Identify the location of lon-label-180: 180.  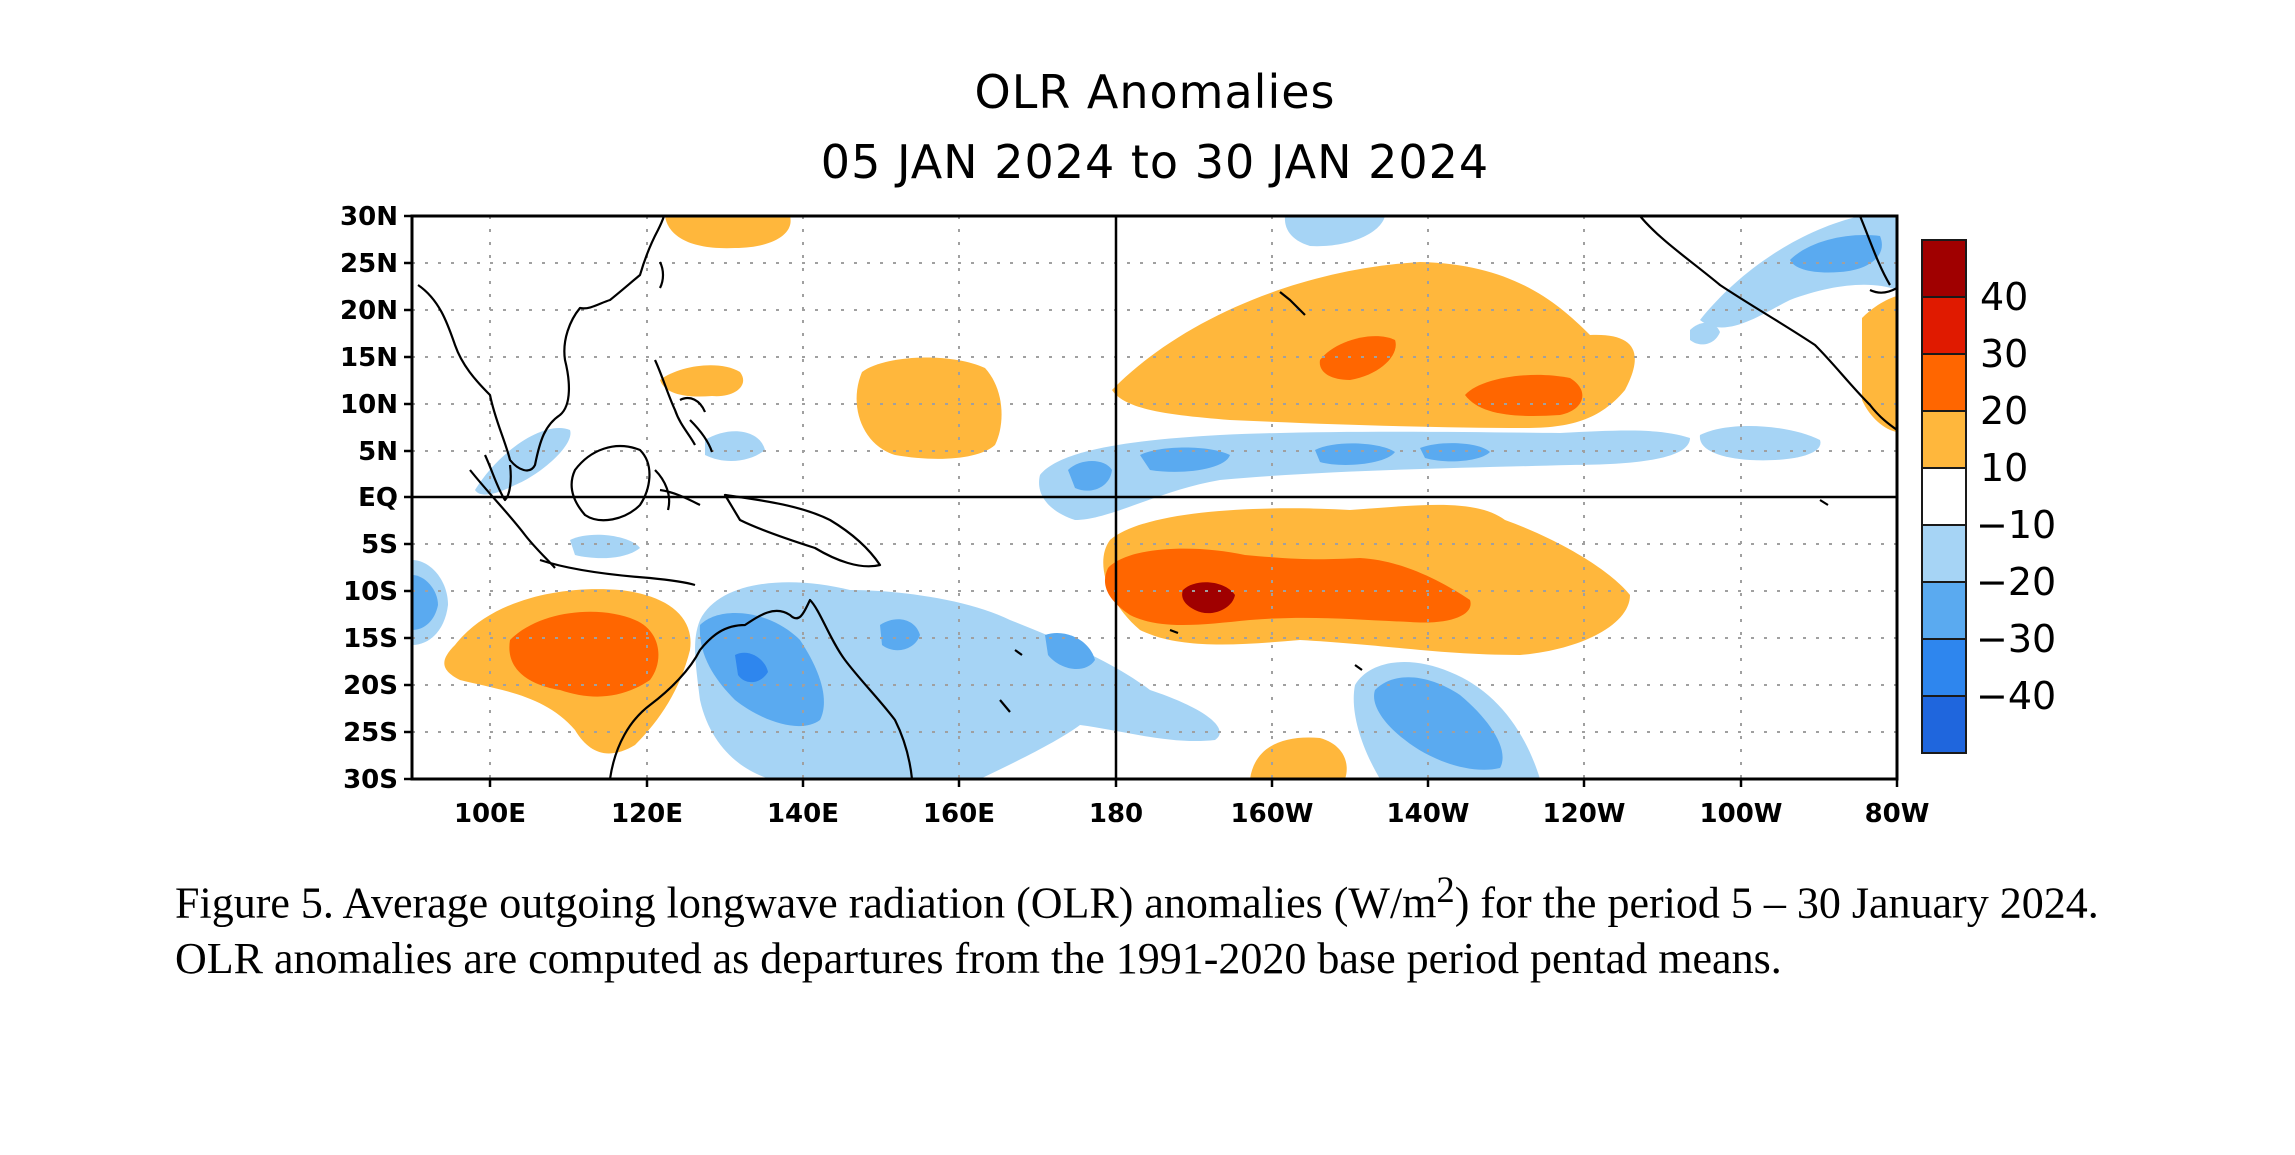
(1116, 814).